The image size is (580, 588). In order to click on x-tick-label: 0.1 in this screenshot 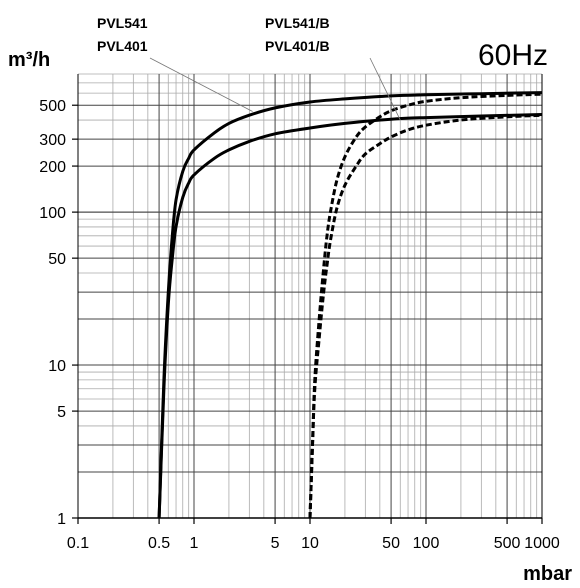, I will do `click(78, 543)`.